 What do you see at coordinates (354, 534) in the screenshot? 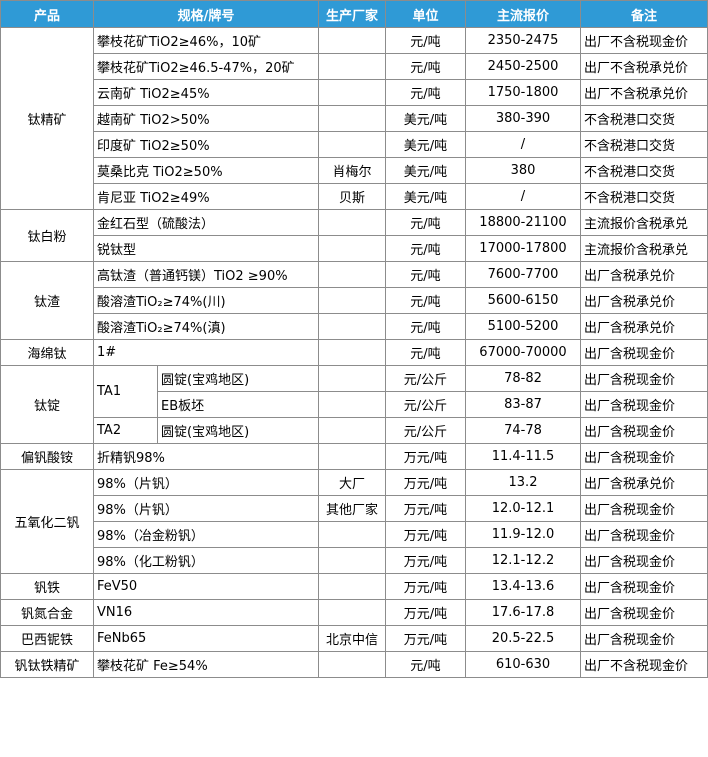
I see `table-row: 98%（冶金粉钒） 万元/吨 11.9-12.0 出厂含税现金价` at bounding box center [354, 534].